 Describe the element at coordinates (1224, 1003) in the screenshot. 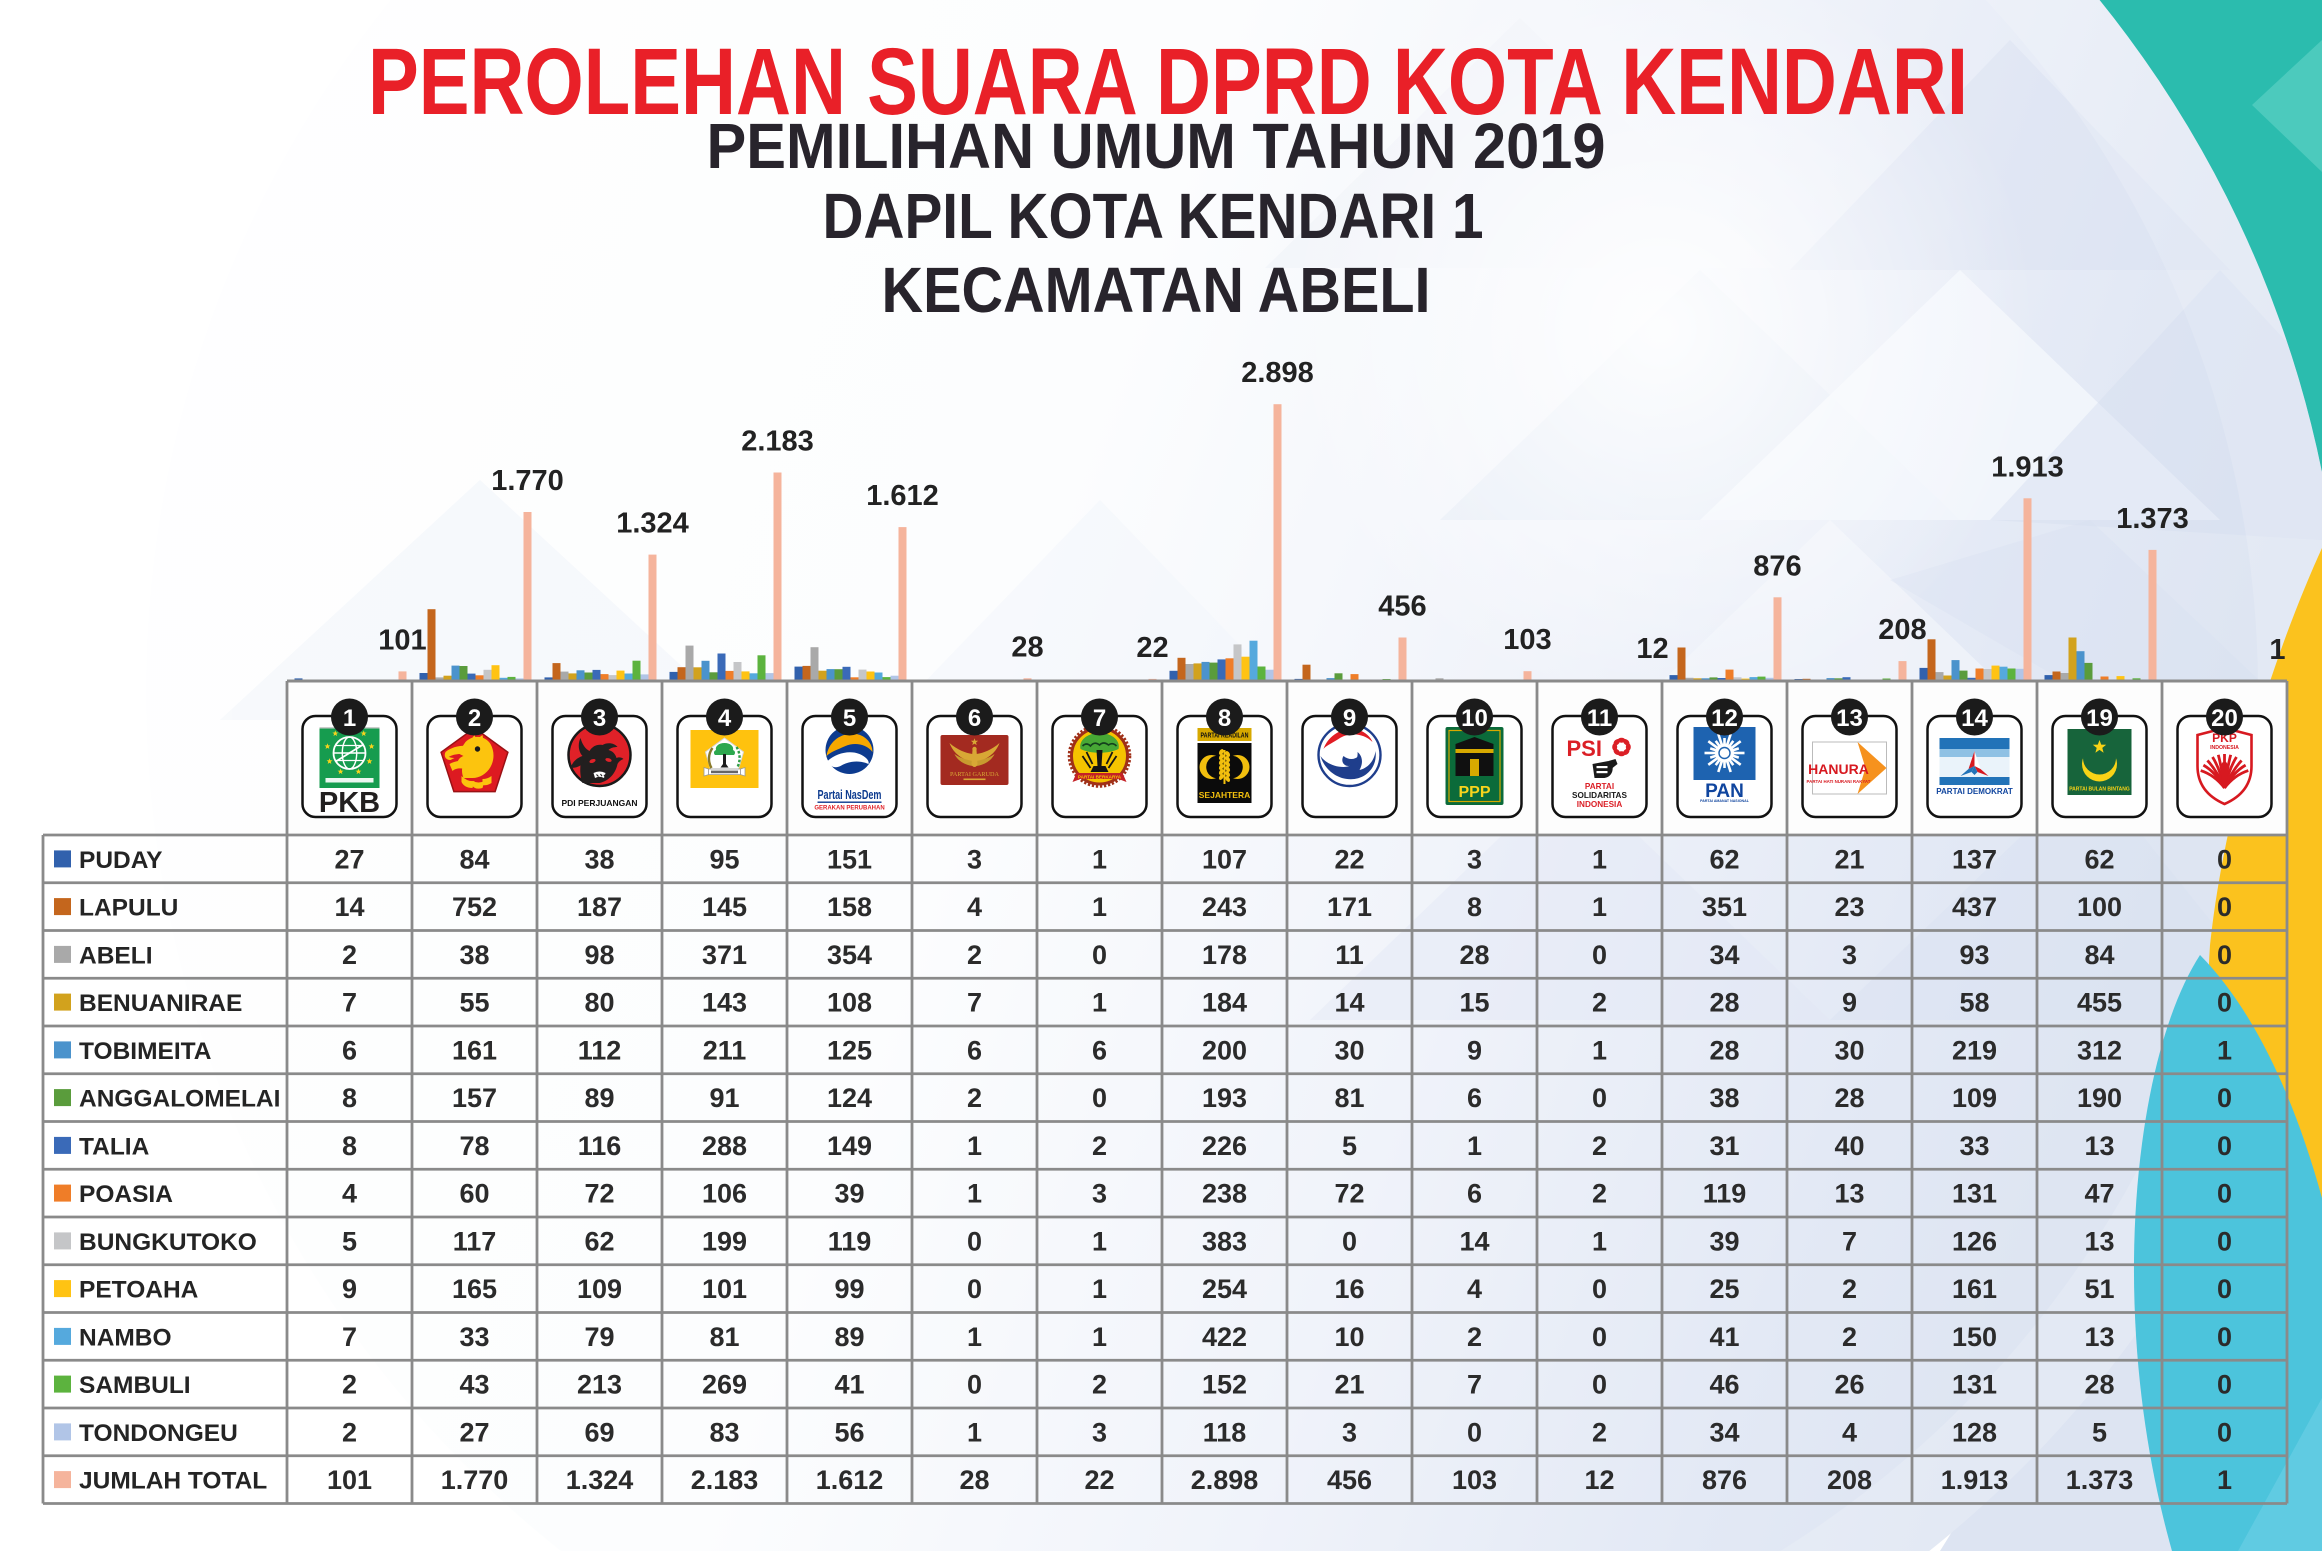

I see `svg-text: 184` at that location.